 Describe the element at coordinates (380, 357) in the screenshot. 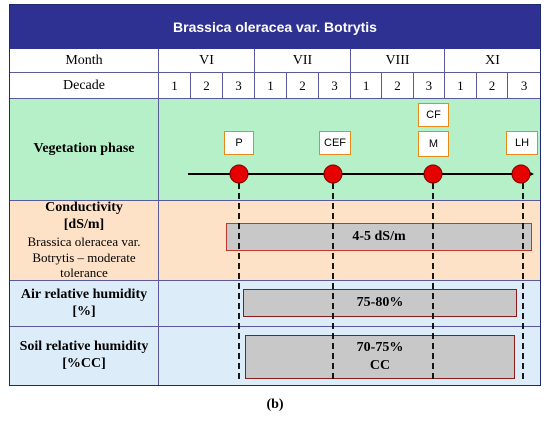

I see `soil-humidity-bar: 70-75% CC` at that location.